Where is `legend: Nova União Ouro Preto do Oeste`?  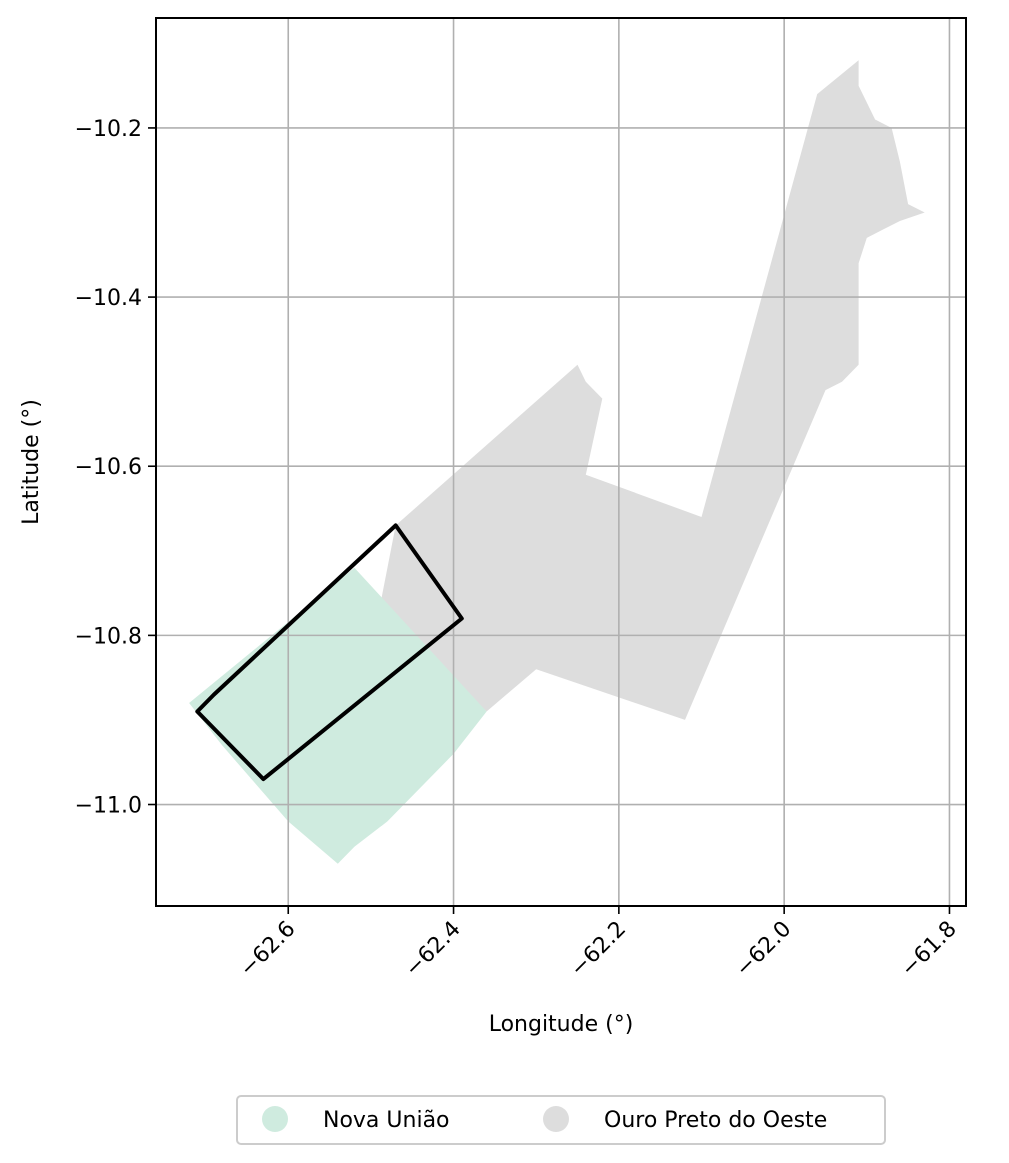 legend: Nova União Ouro Preto do Oeste is located at coordinates (561, 1120).